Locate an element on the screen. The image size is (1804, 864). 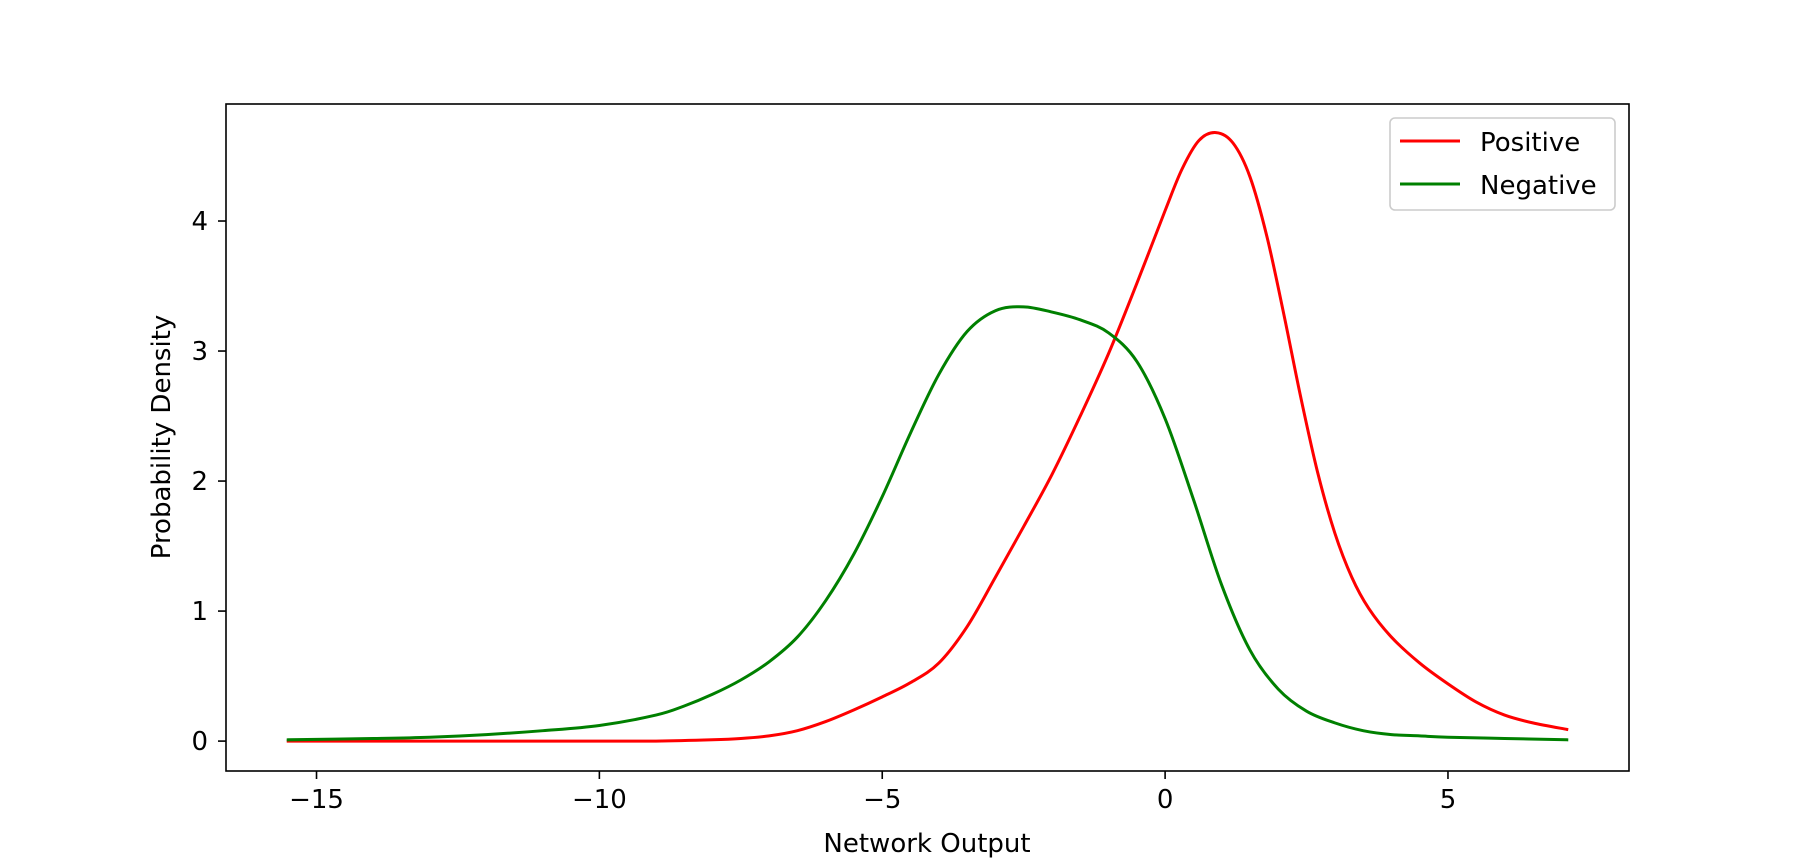
x-axis-ticks: −15 −10 −5 0 5 is located at coordinates (872, 793).